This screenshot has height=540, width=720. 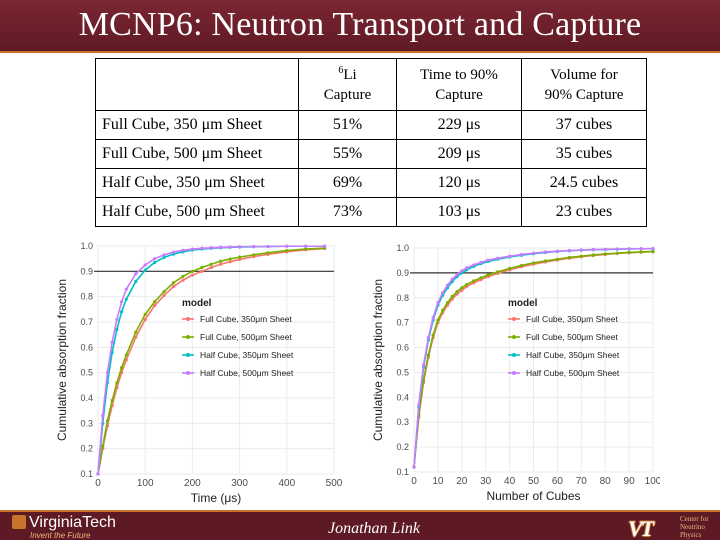 What do you see at coordinates (459, 212) in the screenshot?
I see `cell-time: 103 μs` at bounding box center [459, 212].